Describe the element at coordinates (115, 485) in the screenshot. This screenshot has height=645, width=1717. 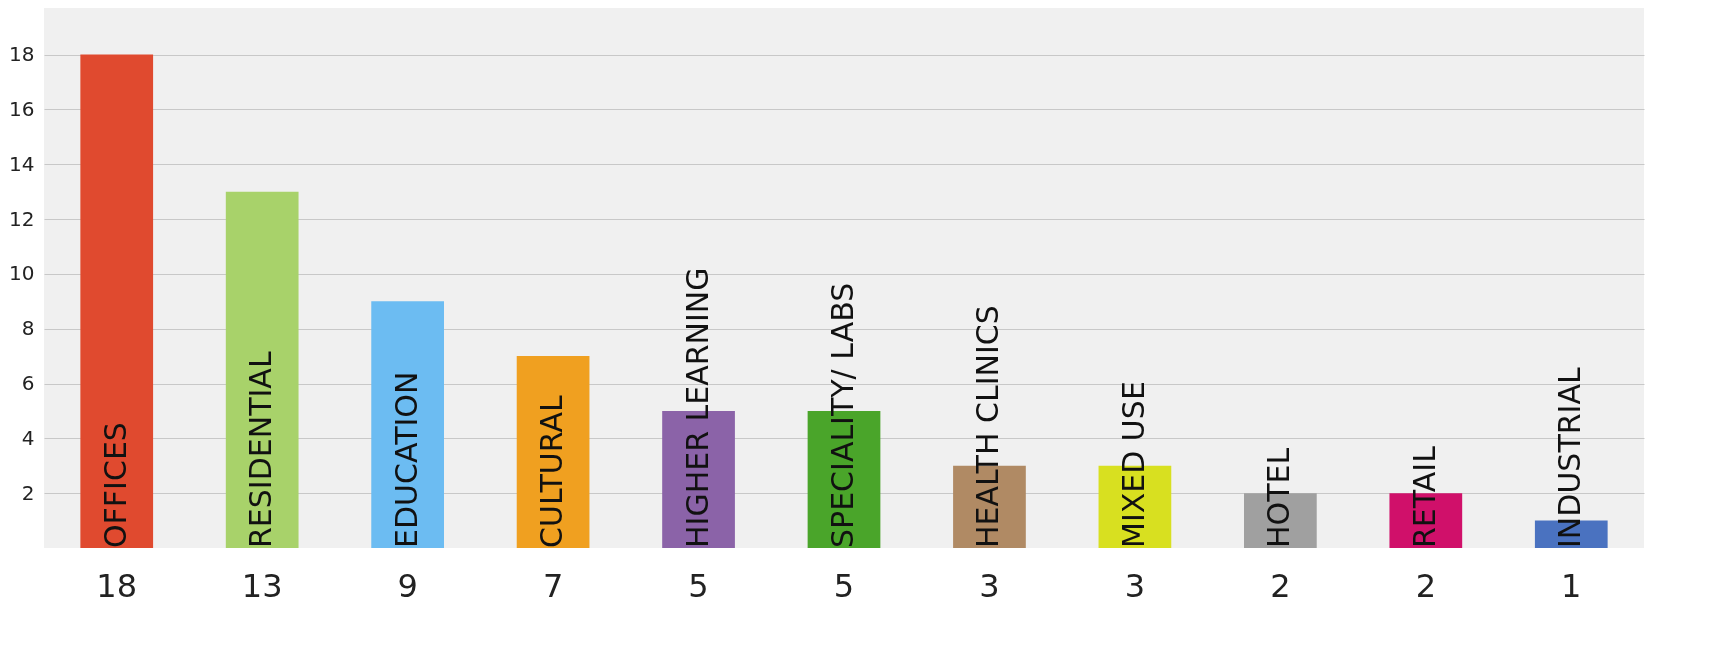
I see `x-tick-label: OFFICES` at that location.